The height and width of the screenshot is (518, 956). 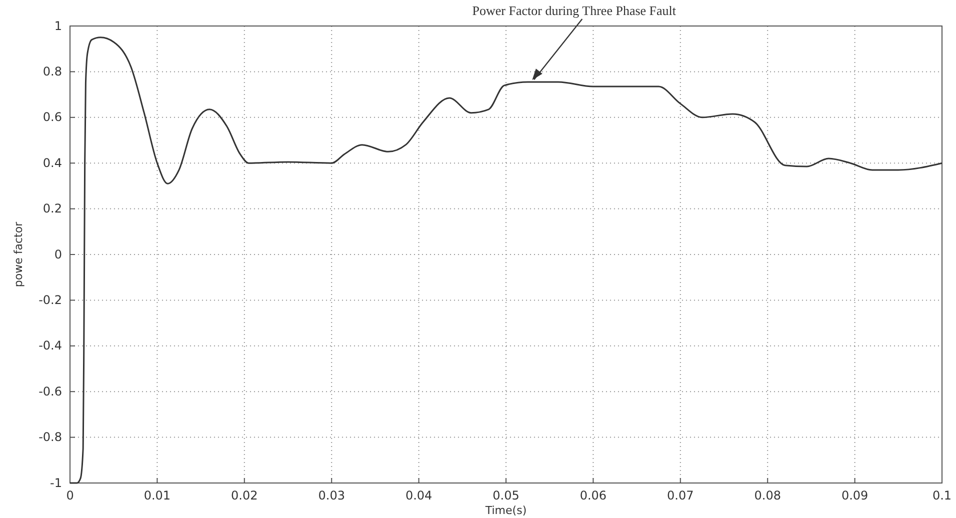 What do you see at coordinates (50, 300) in the screenshot?
I see `y-tick-label: -0.2` at bounding box center [50, 300].